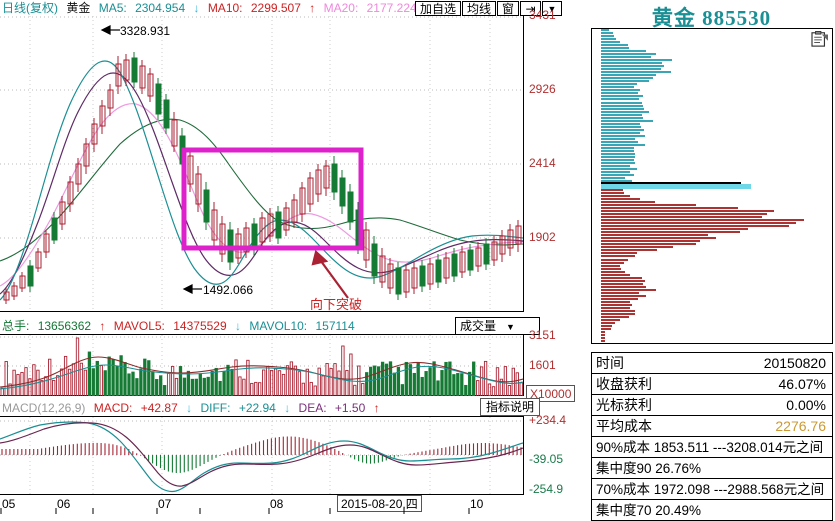  What do you see at coordinates (497, 326) in the screenshot?
I see `volume-indicator-selector: 成交量 ▼` at bounding box center [497, 326].